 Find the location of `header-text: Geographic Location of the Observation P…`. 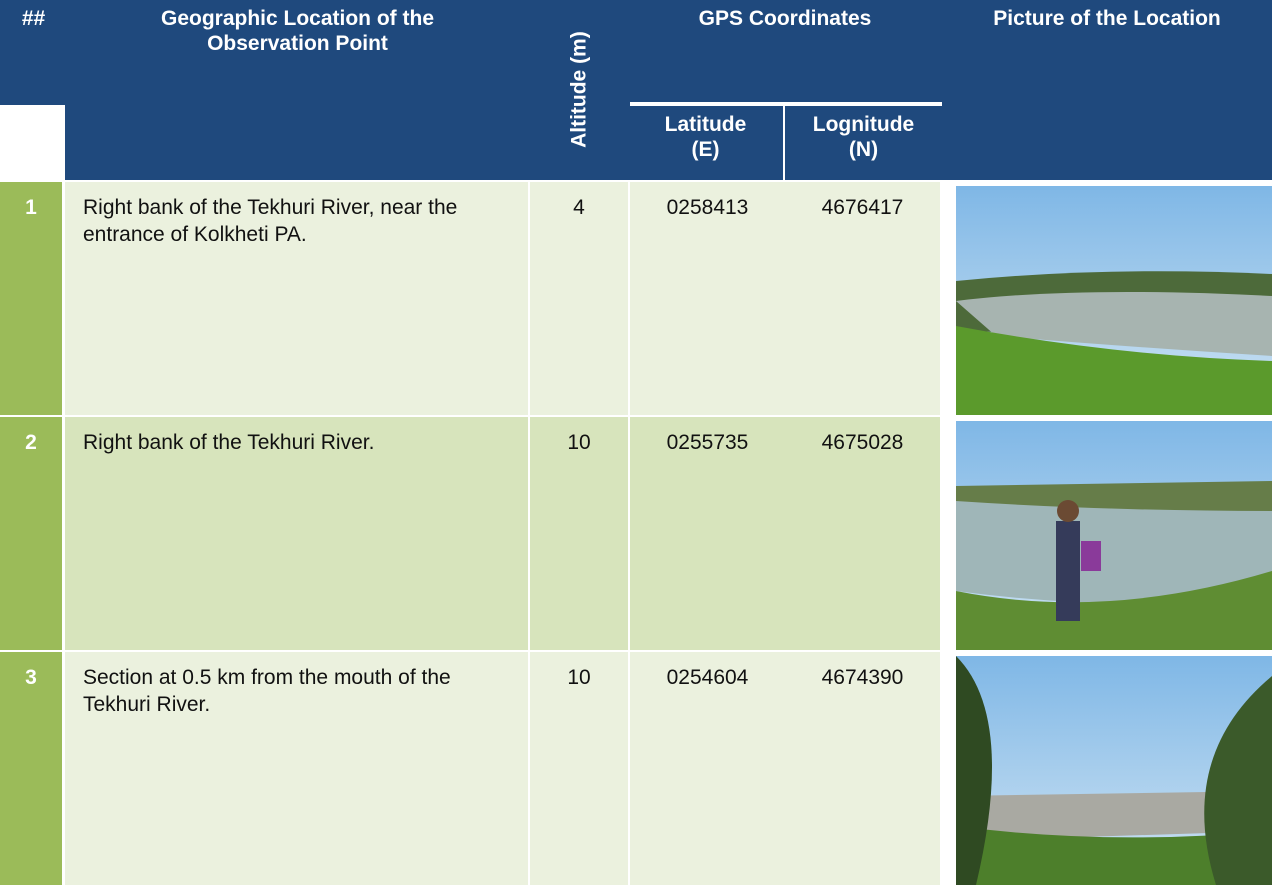

header-text: Geographic Location of the Observation P… is located at coordinates (297, 31).